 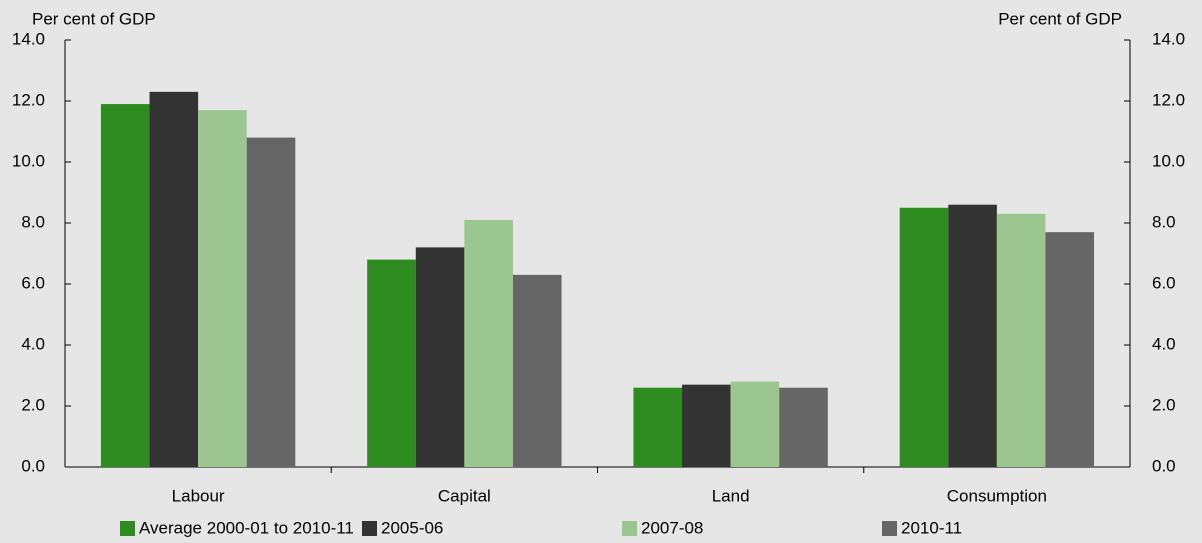 What do you see at coordinates (1060, 18) in the screenshot?
I see `y2-axis-label: Per cent of GDP` at bounding box center [1060, 18].